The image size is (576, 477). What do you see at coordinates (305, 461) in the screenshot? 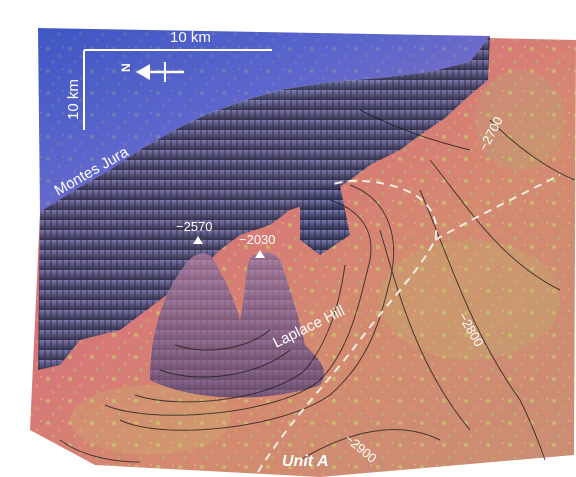
I see `unit-a-label: Unit A` at bounding box center [305, 461].